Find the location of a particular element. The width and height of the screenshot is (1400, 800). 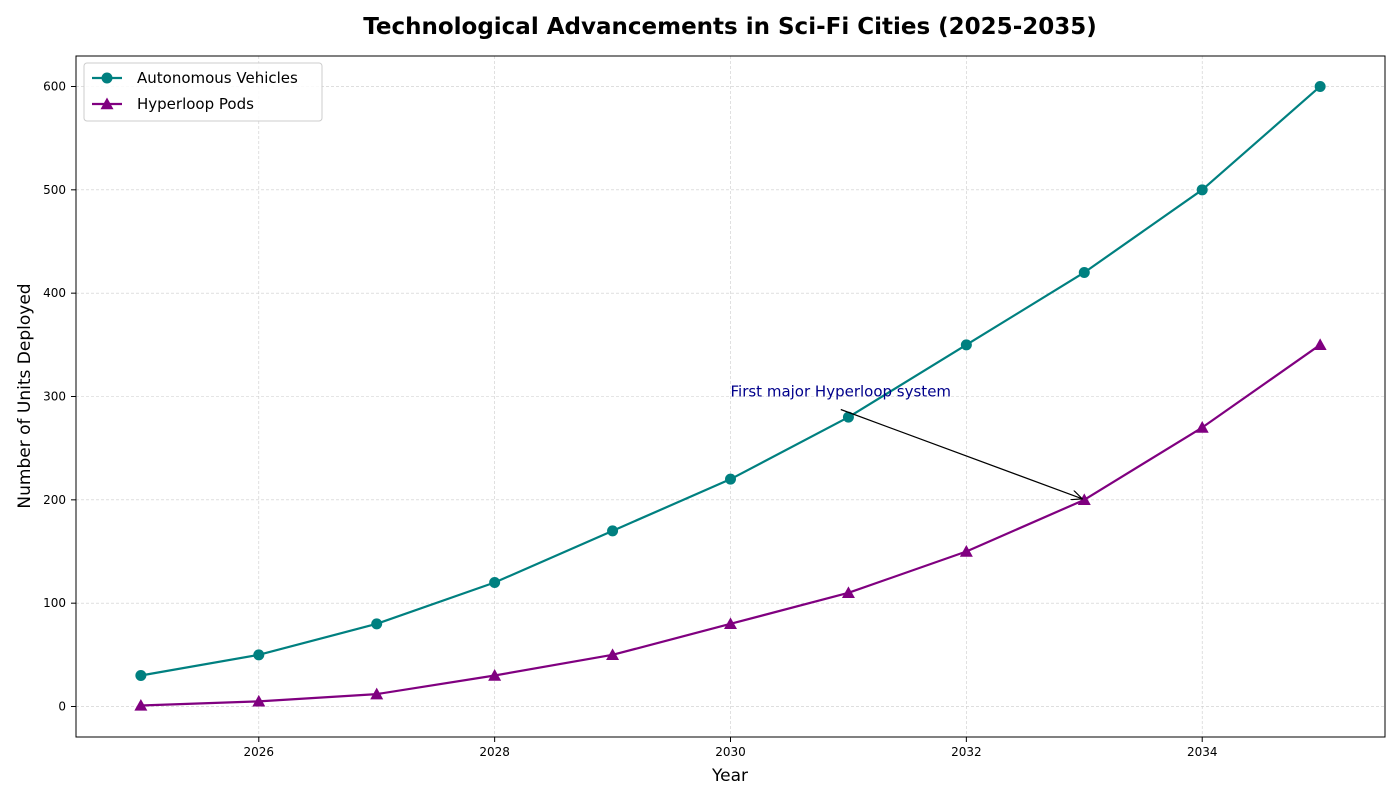

y-tick-label: 0 is located at coordinates (62, 707).